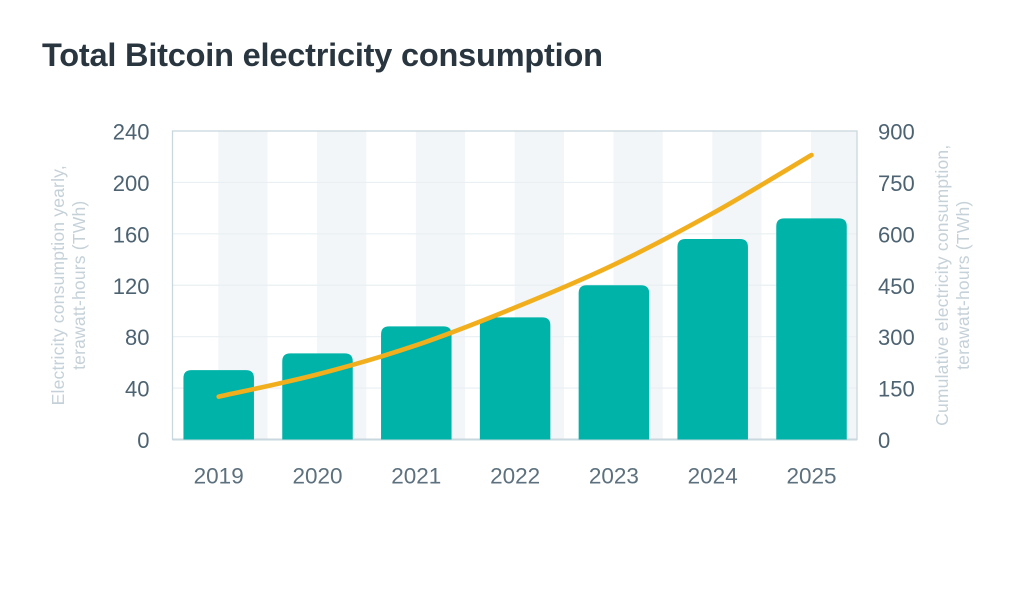 This screenshot has height=595, width=1024. I want to click on x-label-2019: 2019, so click(219, 476).